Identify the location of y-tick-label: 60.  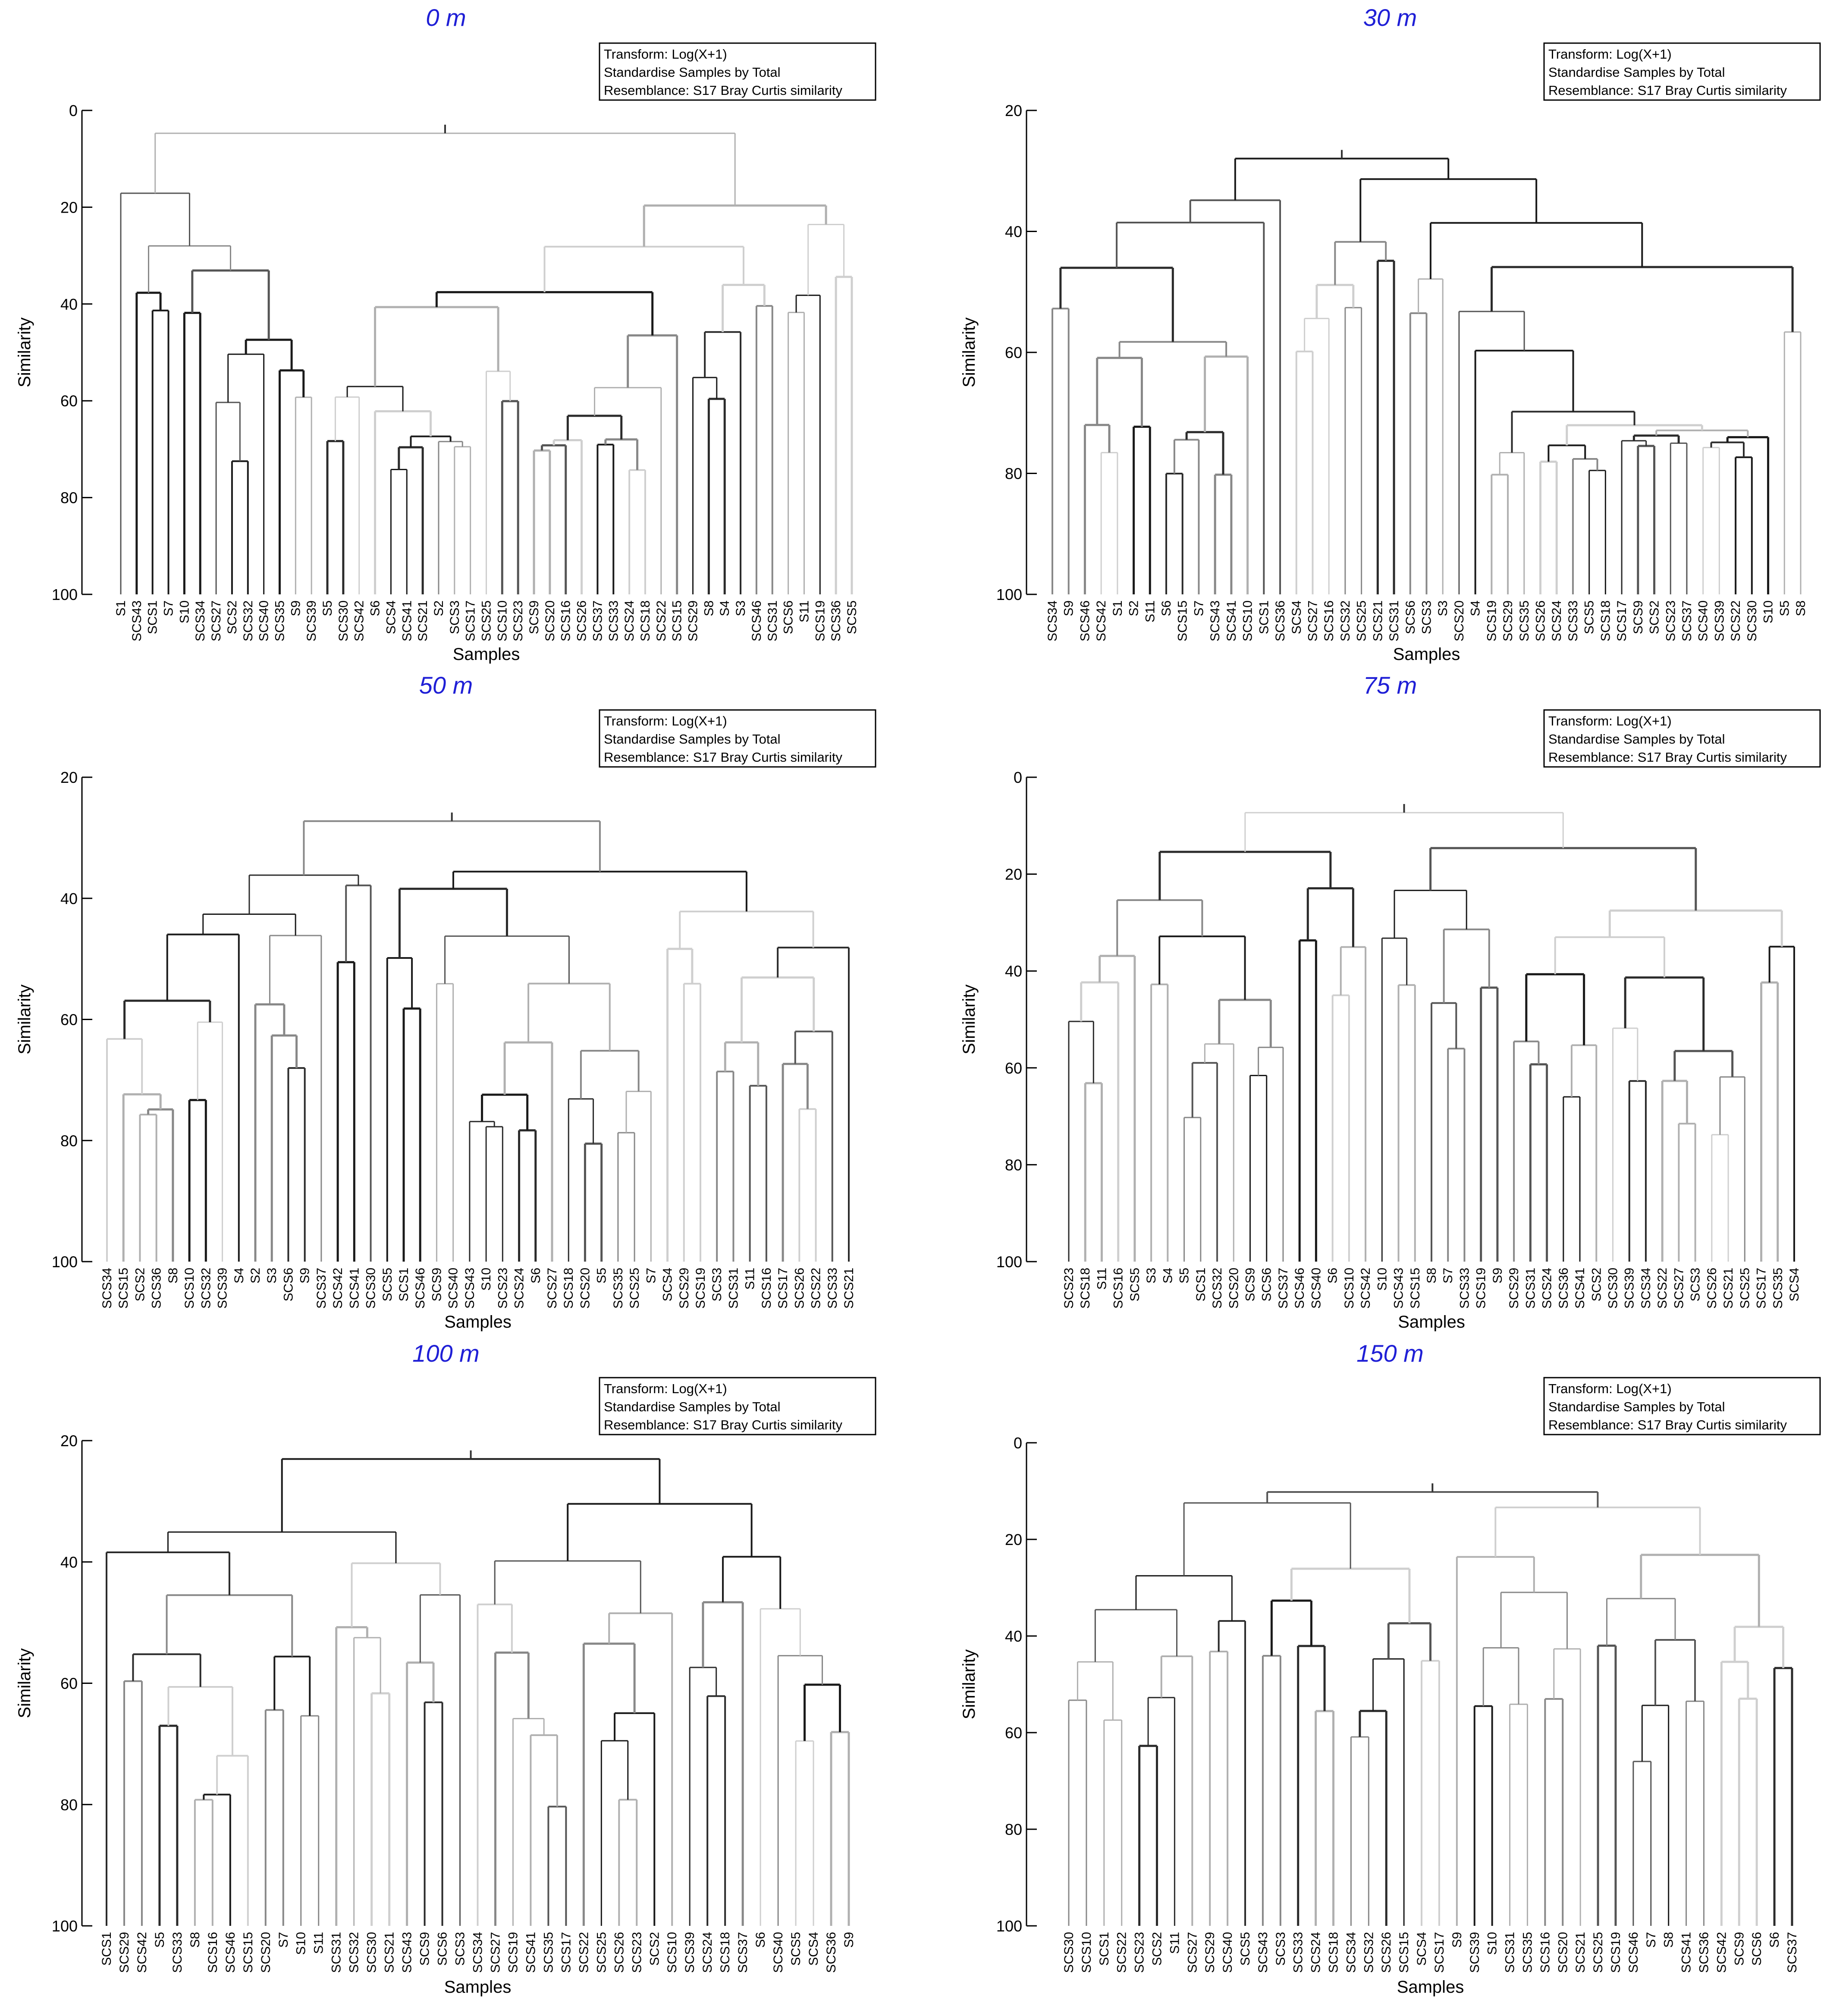
(69, 1684).